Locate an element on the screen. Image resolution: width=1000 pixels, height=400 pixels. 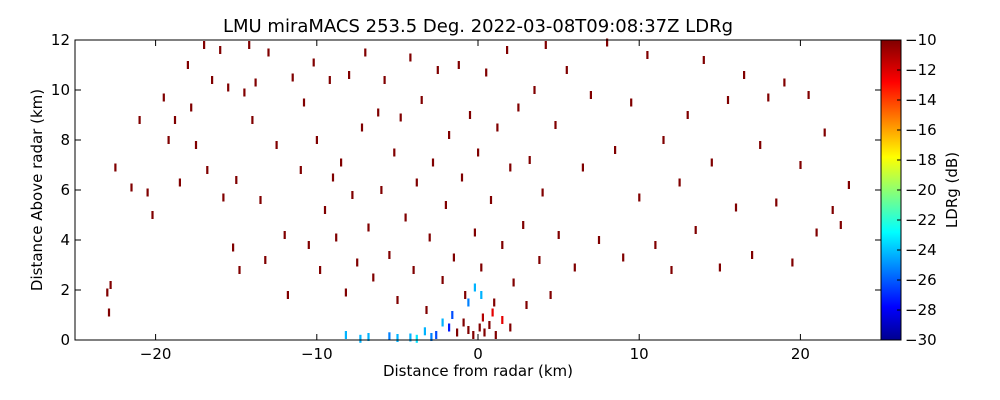
y-tick-label: 8 is located at coordinates (65, 140).